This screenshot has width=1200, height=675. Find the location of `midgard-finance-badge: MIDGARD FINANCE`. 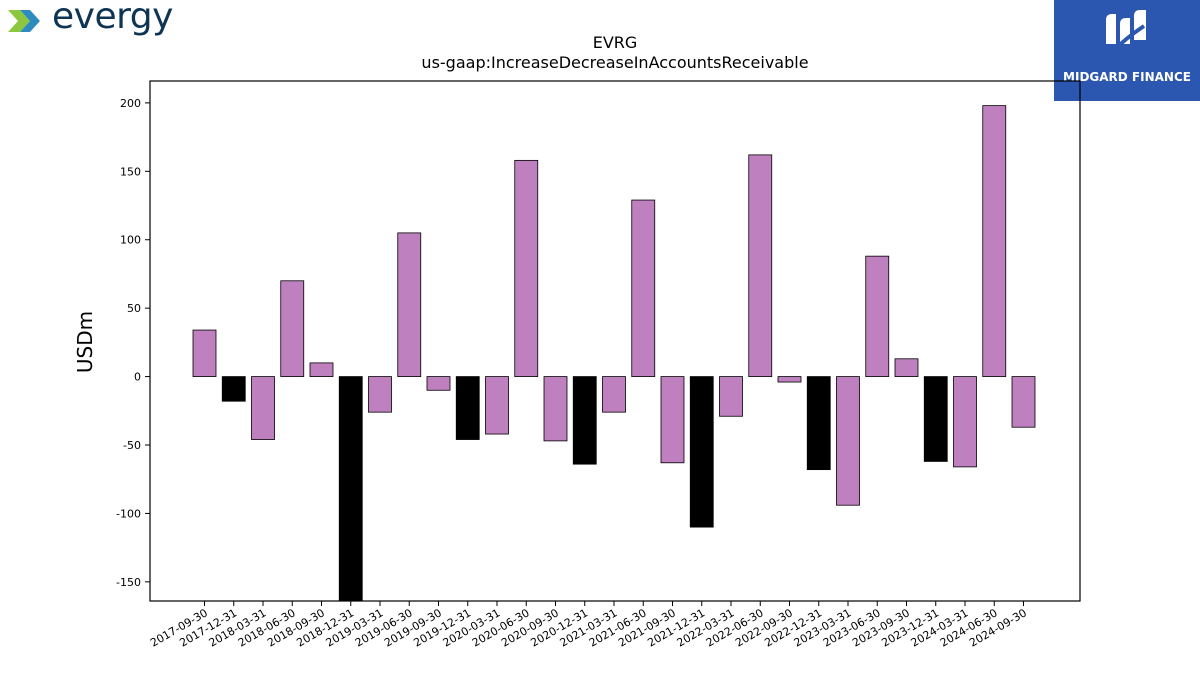

midgard-finance-badge: MIDGARD FINANCE is located at coordinates (1127, 50).